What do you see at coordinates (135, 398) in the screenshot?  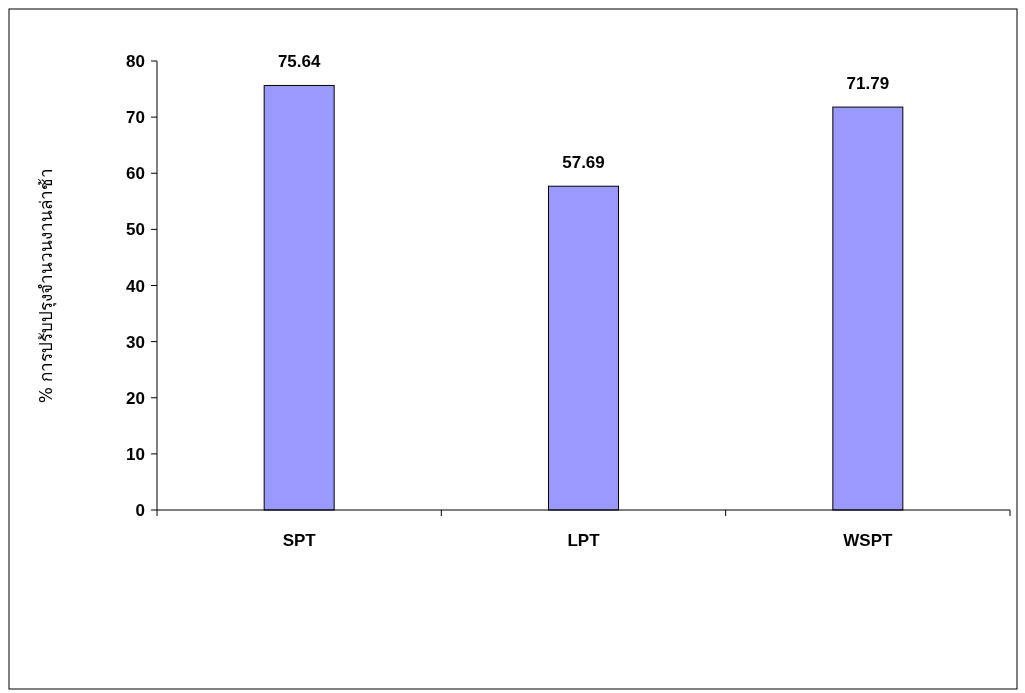 I see `y-tick-label: 20` at bounding box center [135, 398].